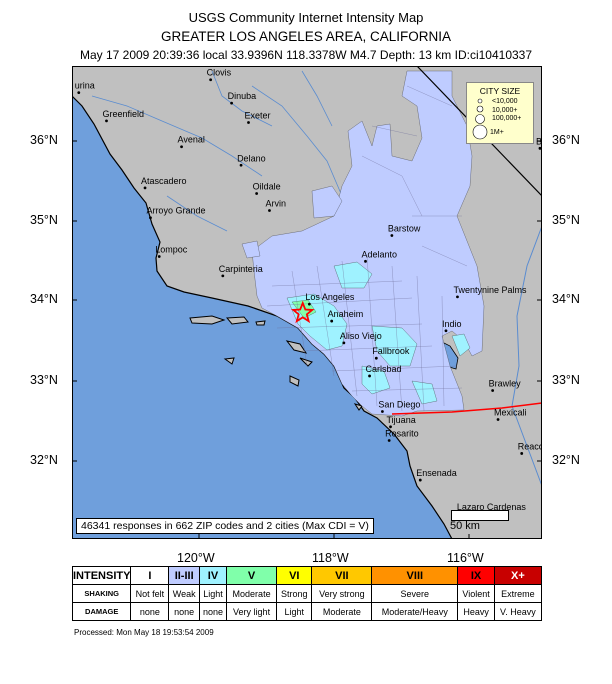 This screenshot has width=612, height=684. I want to click on damage-cell: Very light, so click(251, 611).